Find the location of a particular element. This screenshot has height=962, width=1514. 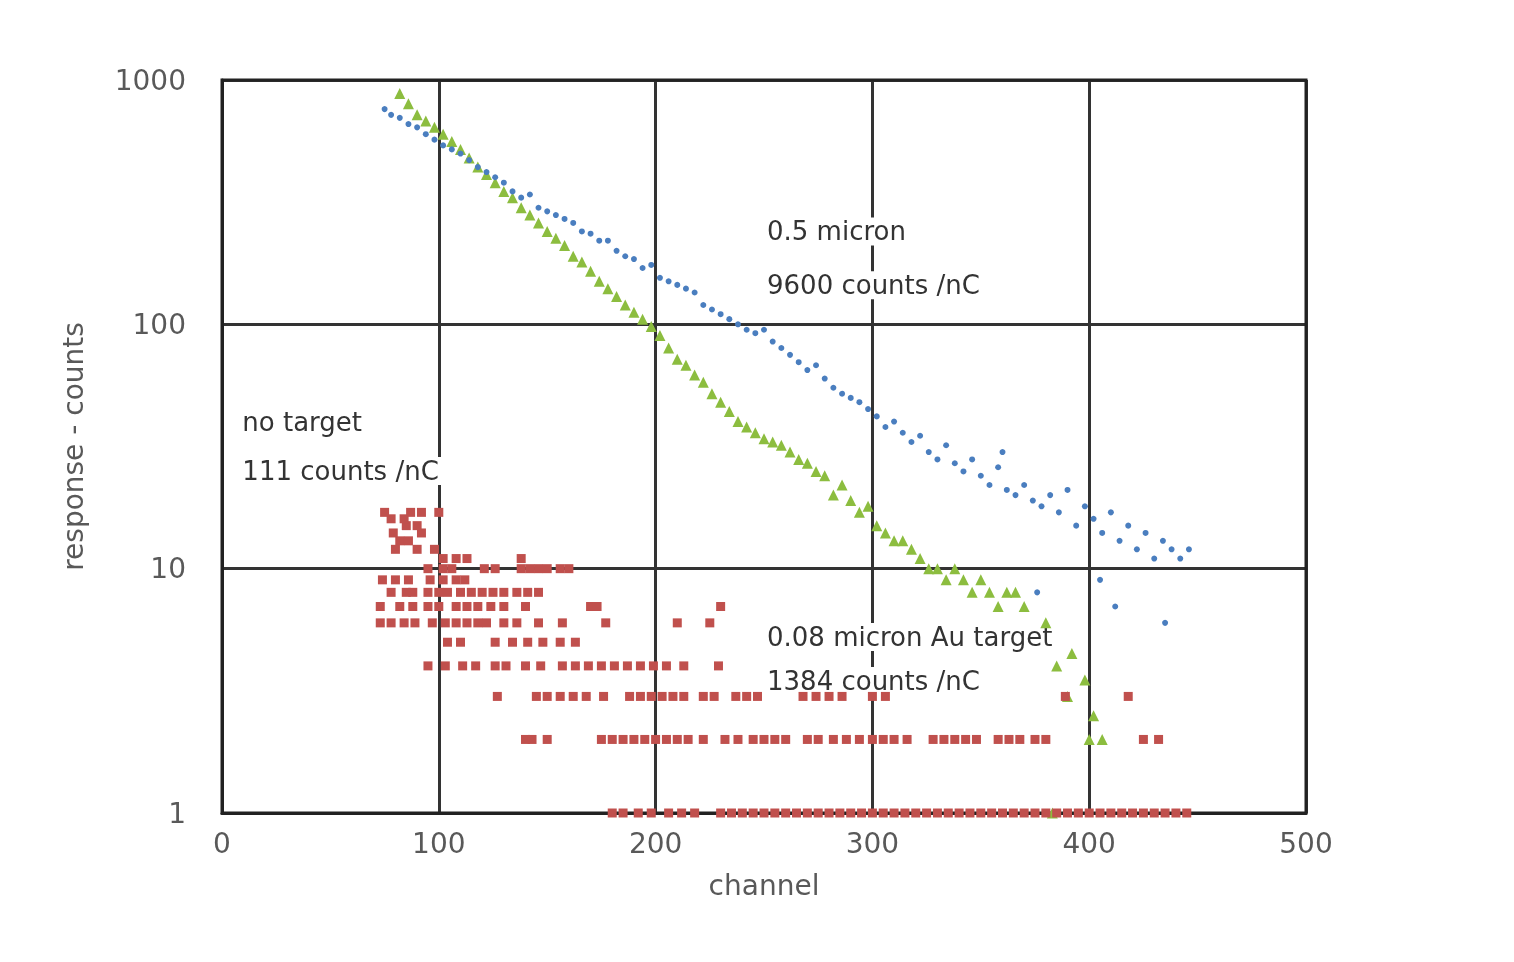

x-tick-label: 200 is located at coordinates (655, 843).